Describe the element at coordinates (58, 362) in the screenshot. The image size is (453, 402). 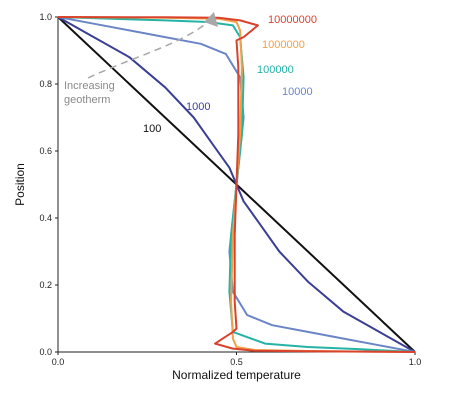
I see `x-tick-label: 0.0` at that location.